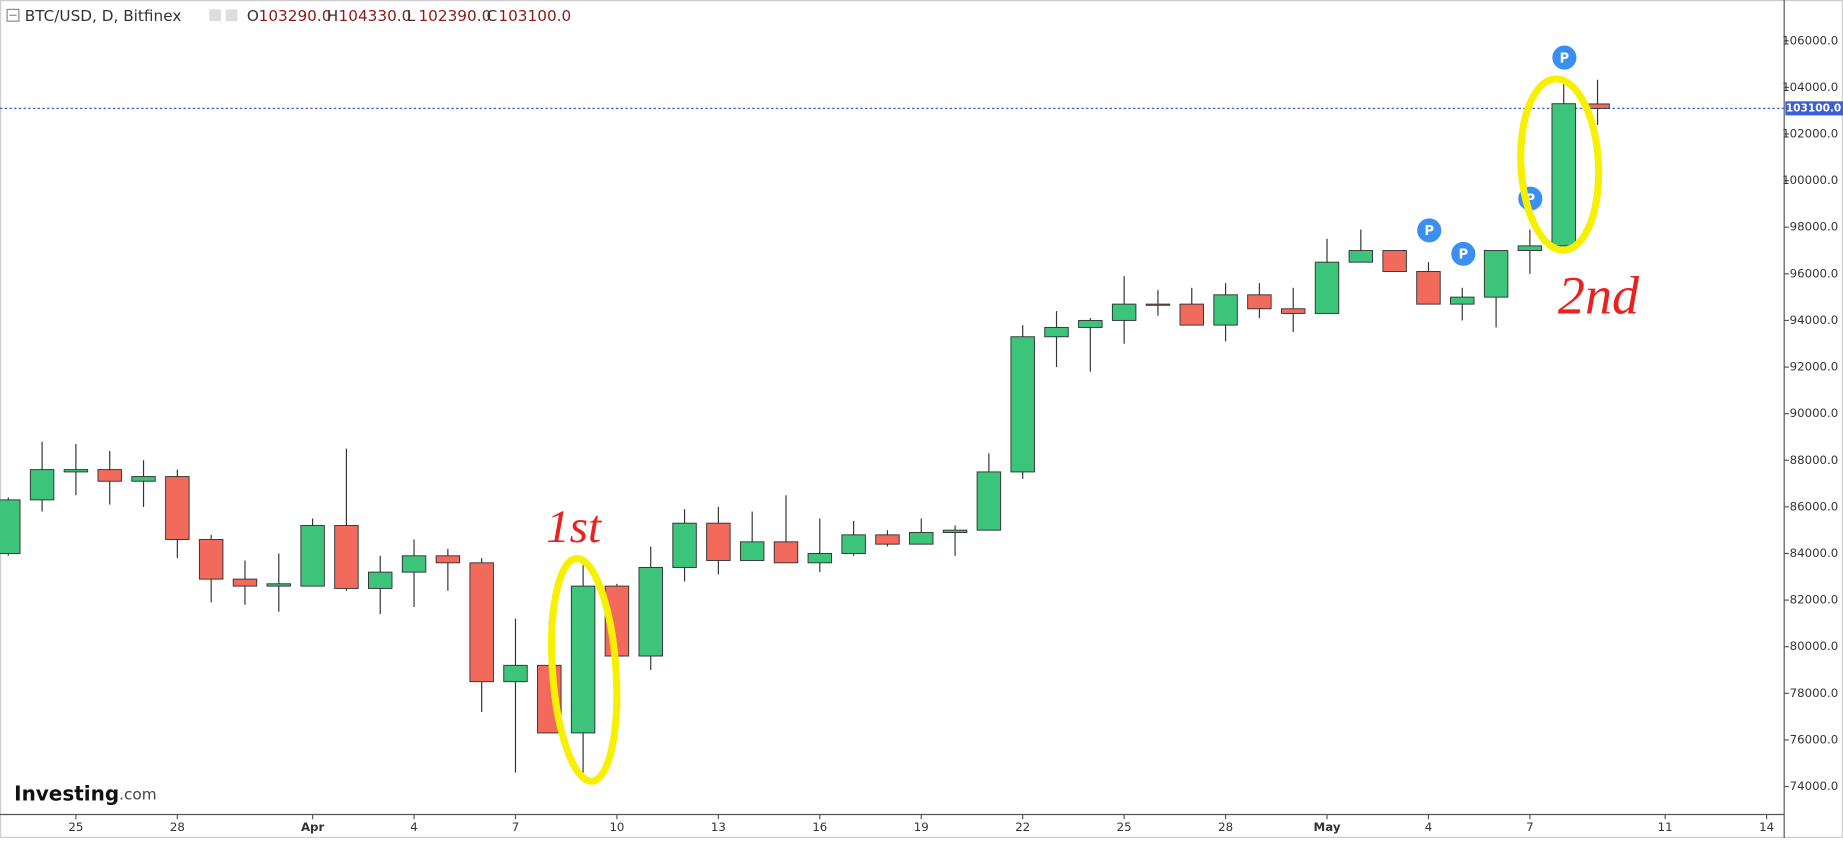  I want to click on y-tick-label: 90000.0, so click(1814, 413).